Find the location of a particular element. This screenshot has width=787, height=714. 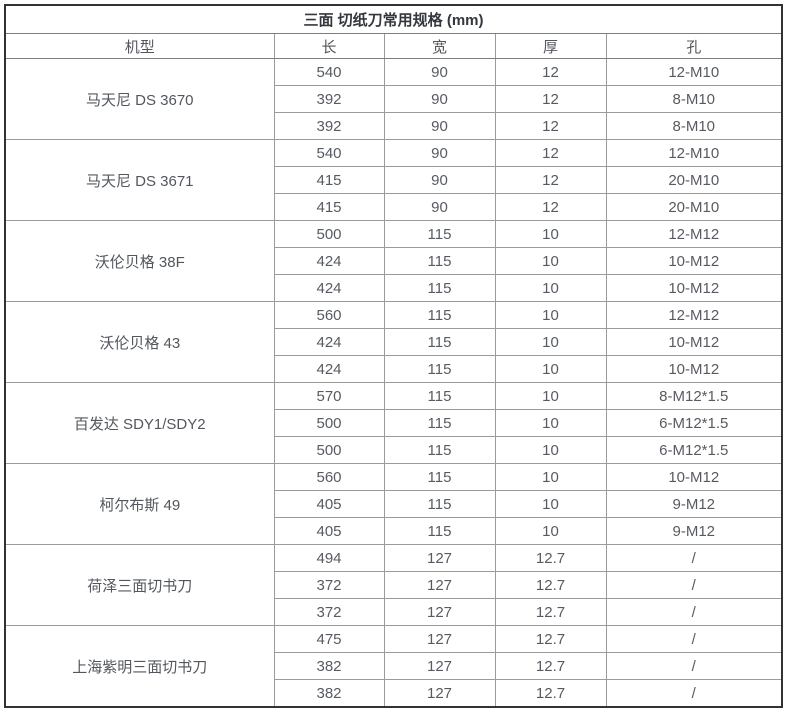

machine-cell: 马天尼 DS 3670 is located at coordinates (139, 99).